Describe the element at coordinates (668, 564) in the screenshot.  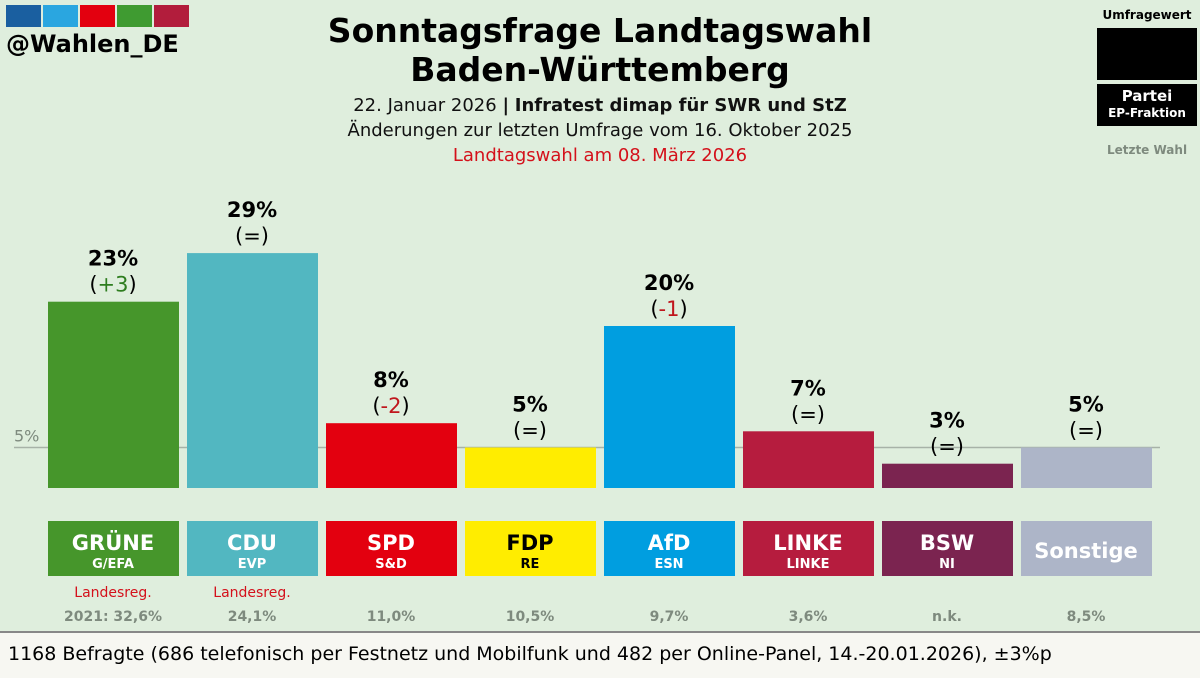
I see `ep-group-4: ESN` at that location.